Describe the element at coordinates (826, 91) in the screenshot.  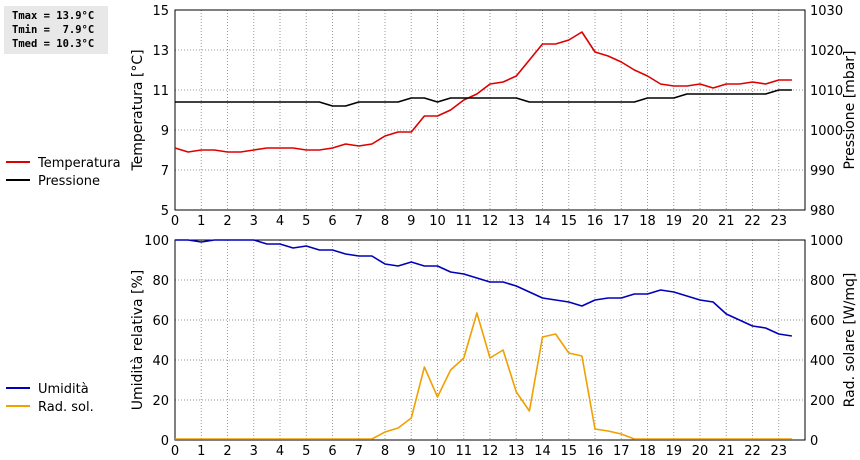
I see `y2-tick-label: 1010` at that location.